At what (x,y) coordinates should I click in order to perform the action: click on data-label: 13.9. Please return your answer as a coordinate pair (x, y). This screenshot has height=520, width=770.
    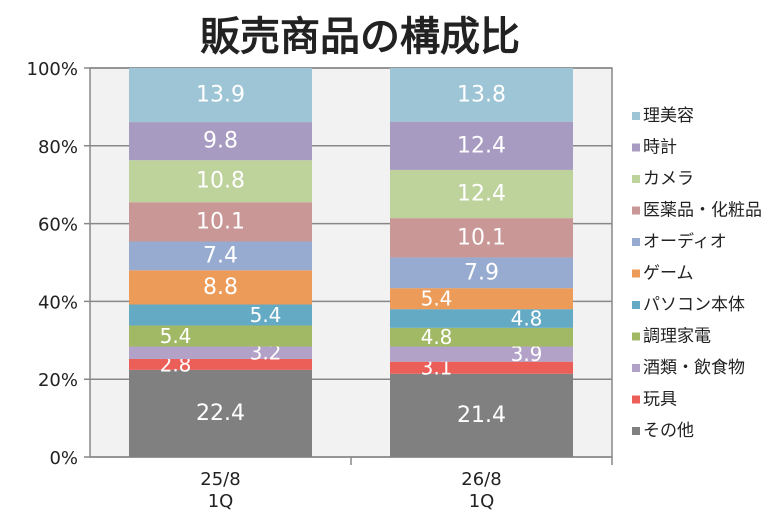
    Looking at the image, I should click on (220, 95).